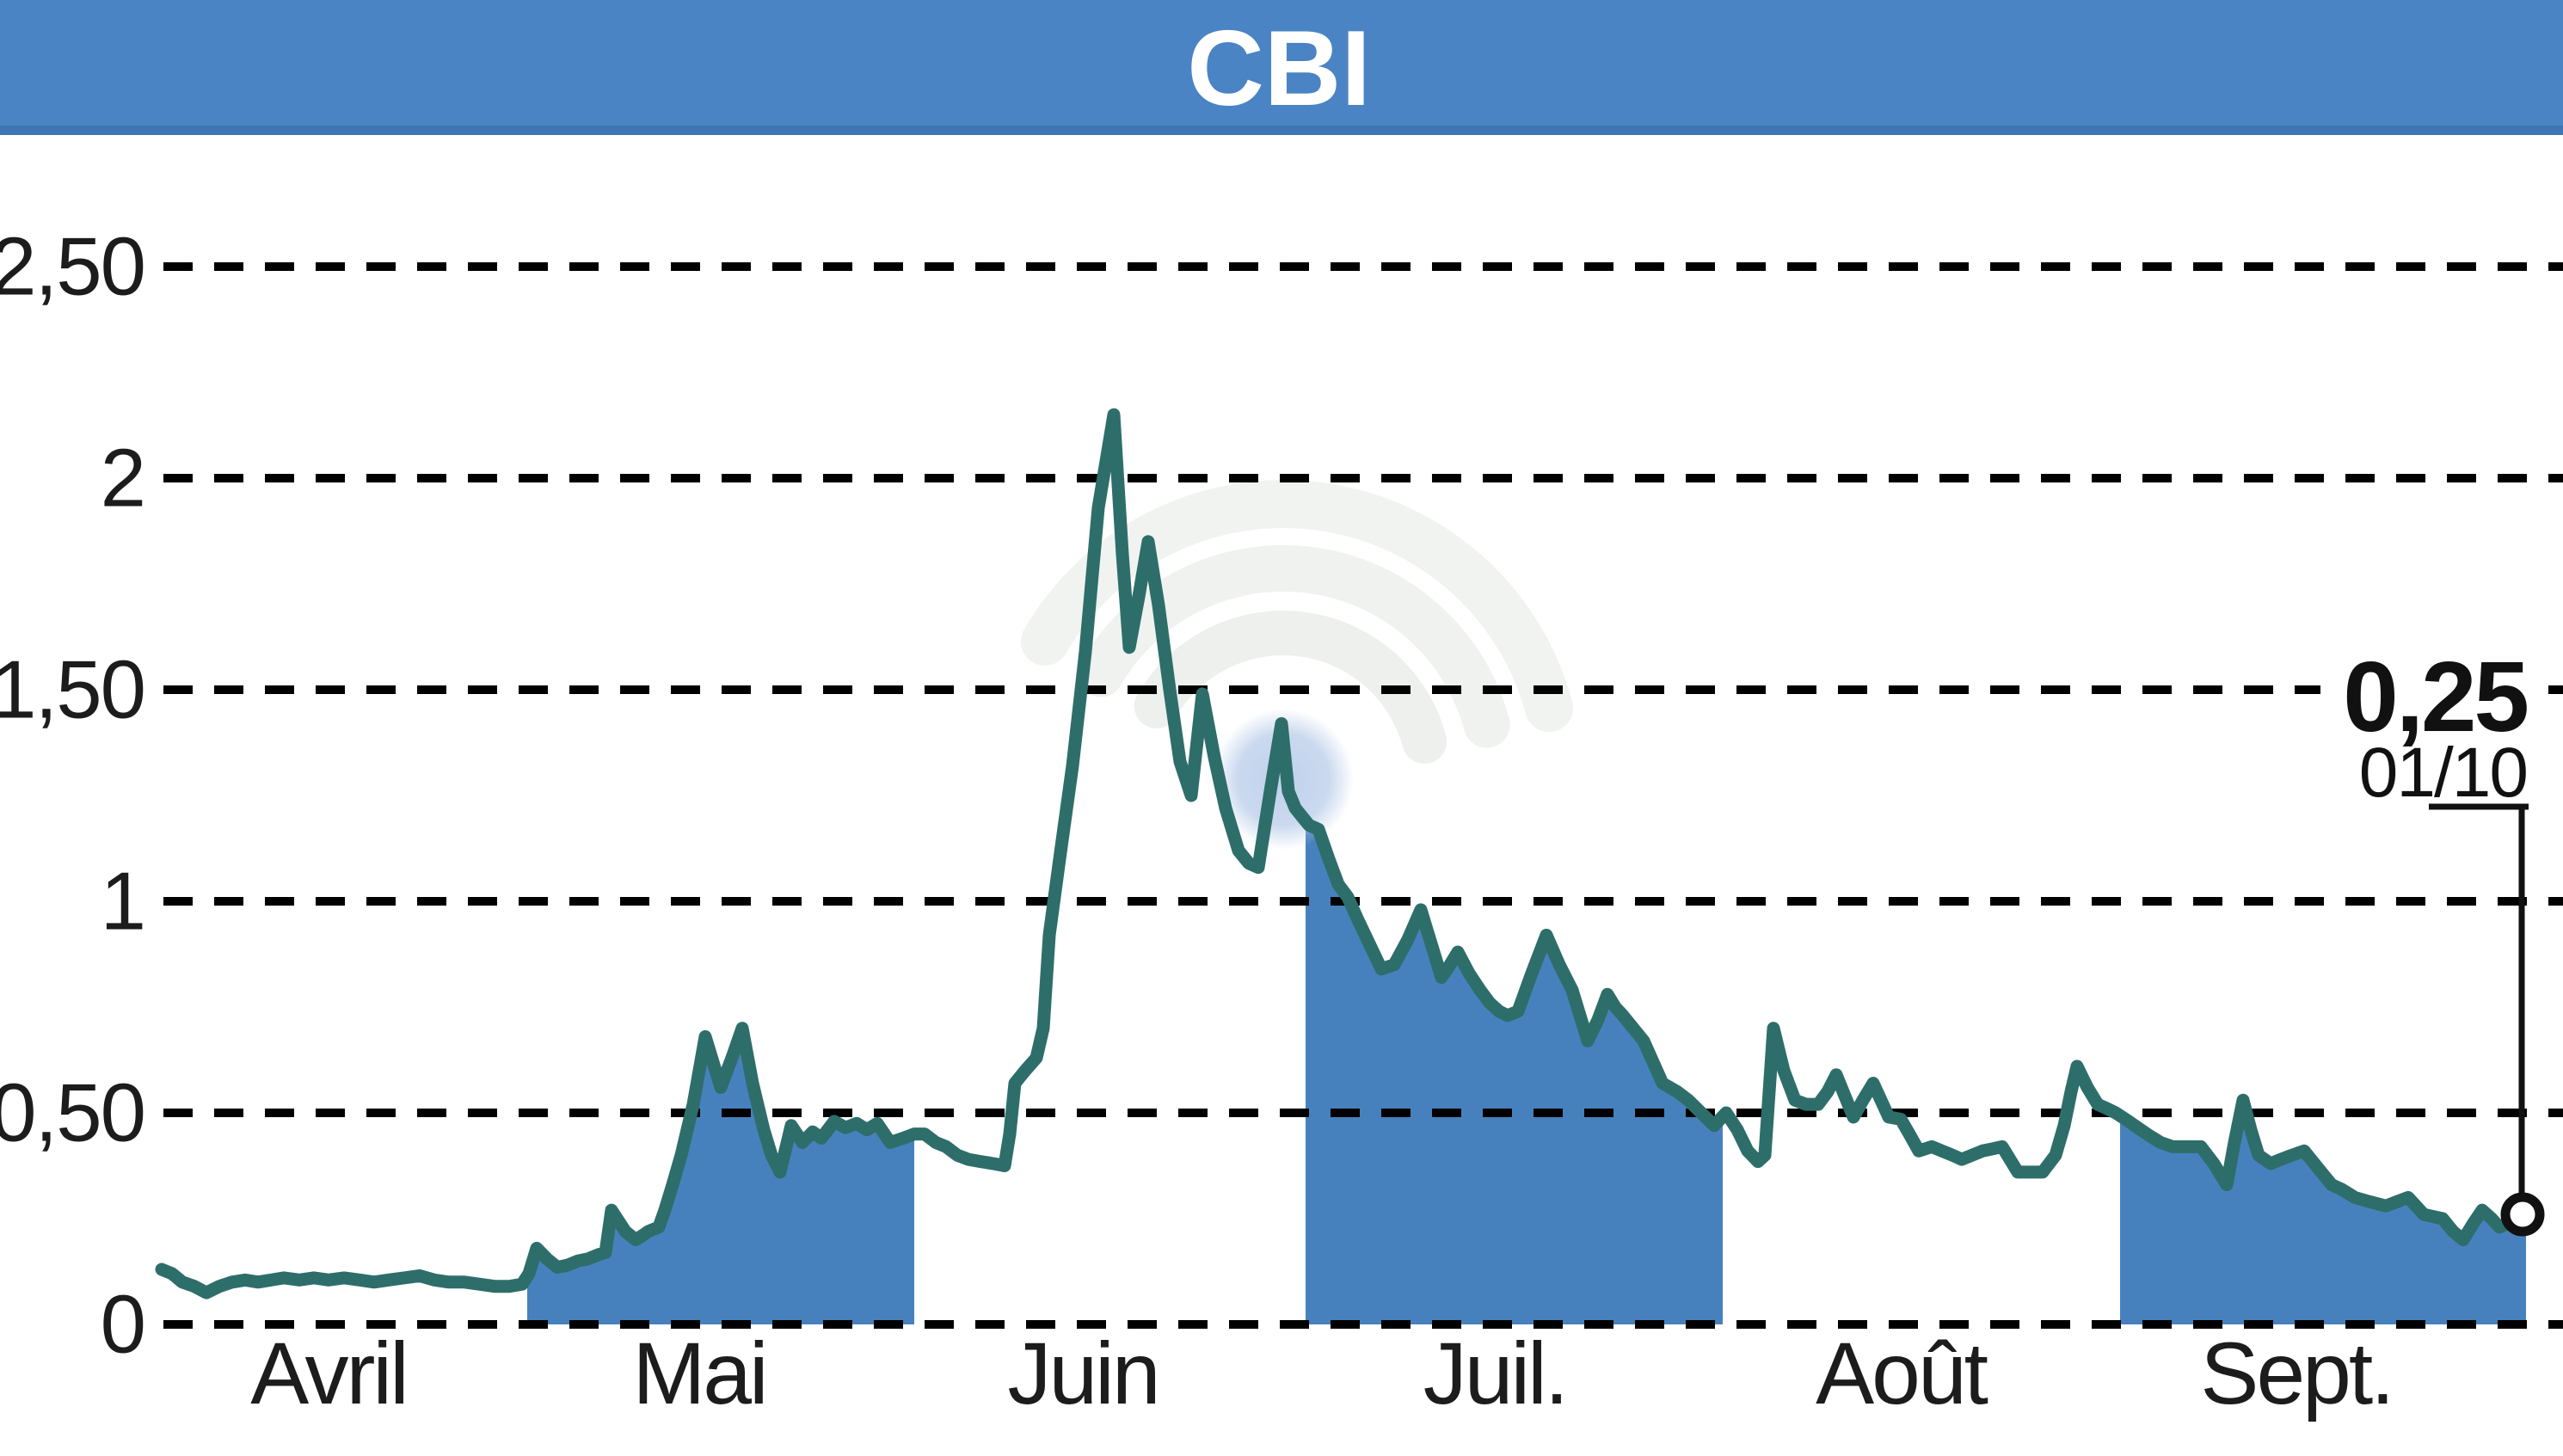  What do you see at coordinates (72, 690) in the screenshot?
I see `y-axis-label: 1,50` at bounding box center [72, 690].